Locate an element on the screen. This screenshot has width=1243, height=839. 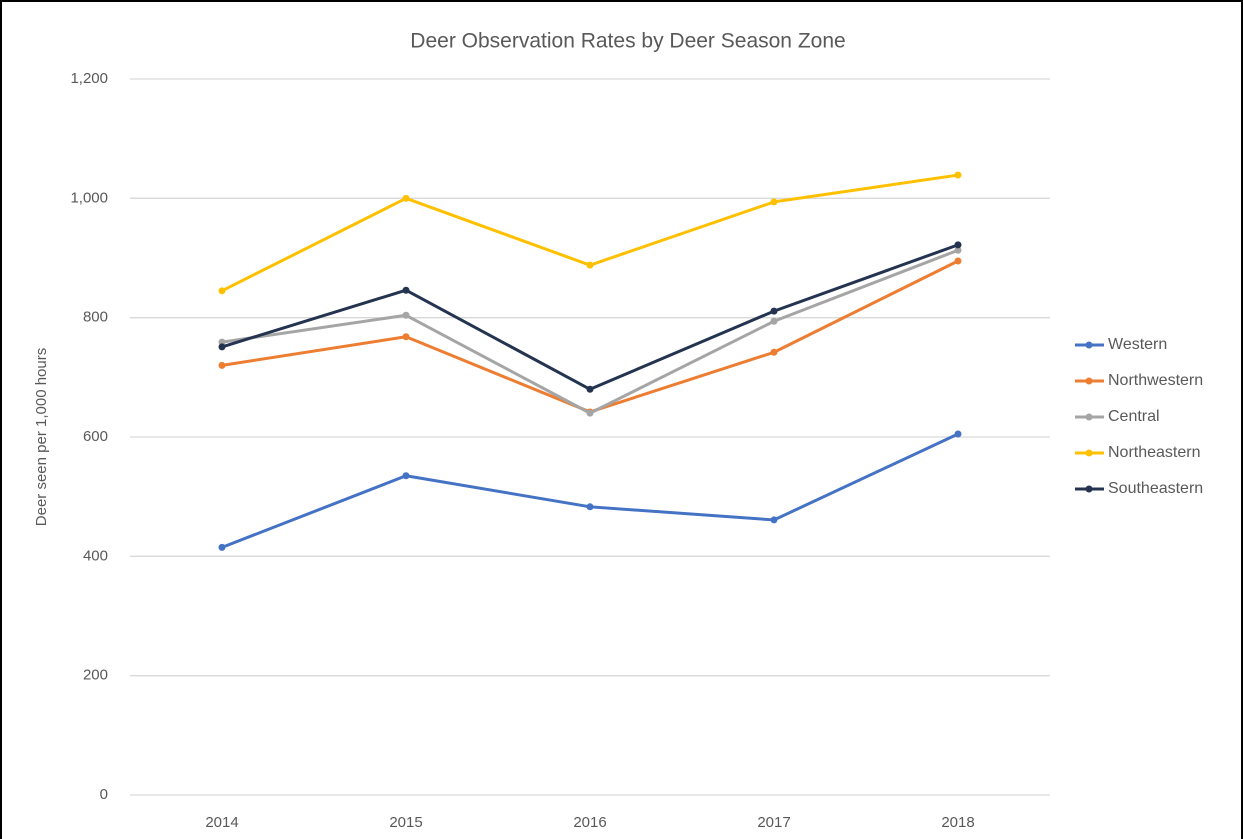
y-tick-label: 0 is located at coordinates (104, 794).